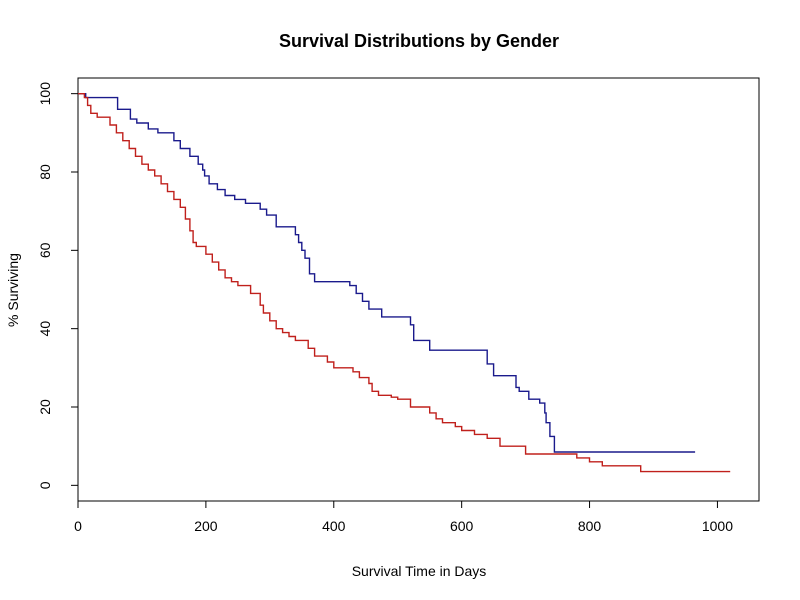 The height and width of the screenshot is (600, 800). I want to click on y-tick-label: 0, so click(45, 485).